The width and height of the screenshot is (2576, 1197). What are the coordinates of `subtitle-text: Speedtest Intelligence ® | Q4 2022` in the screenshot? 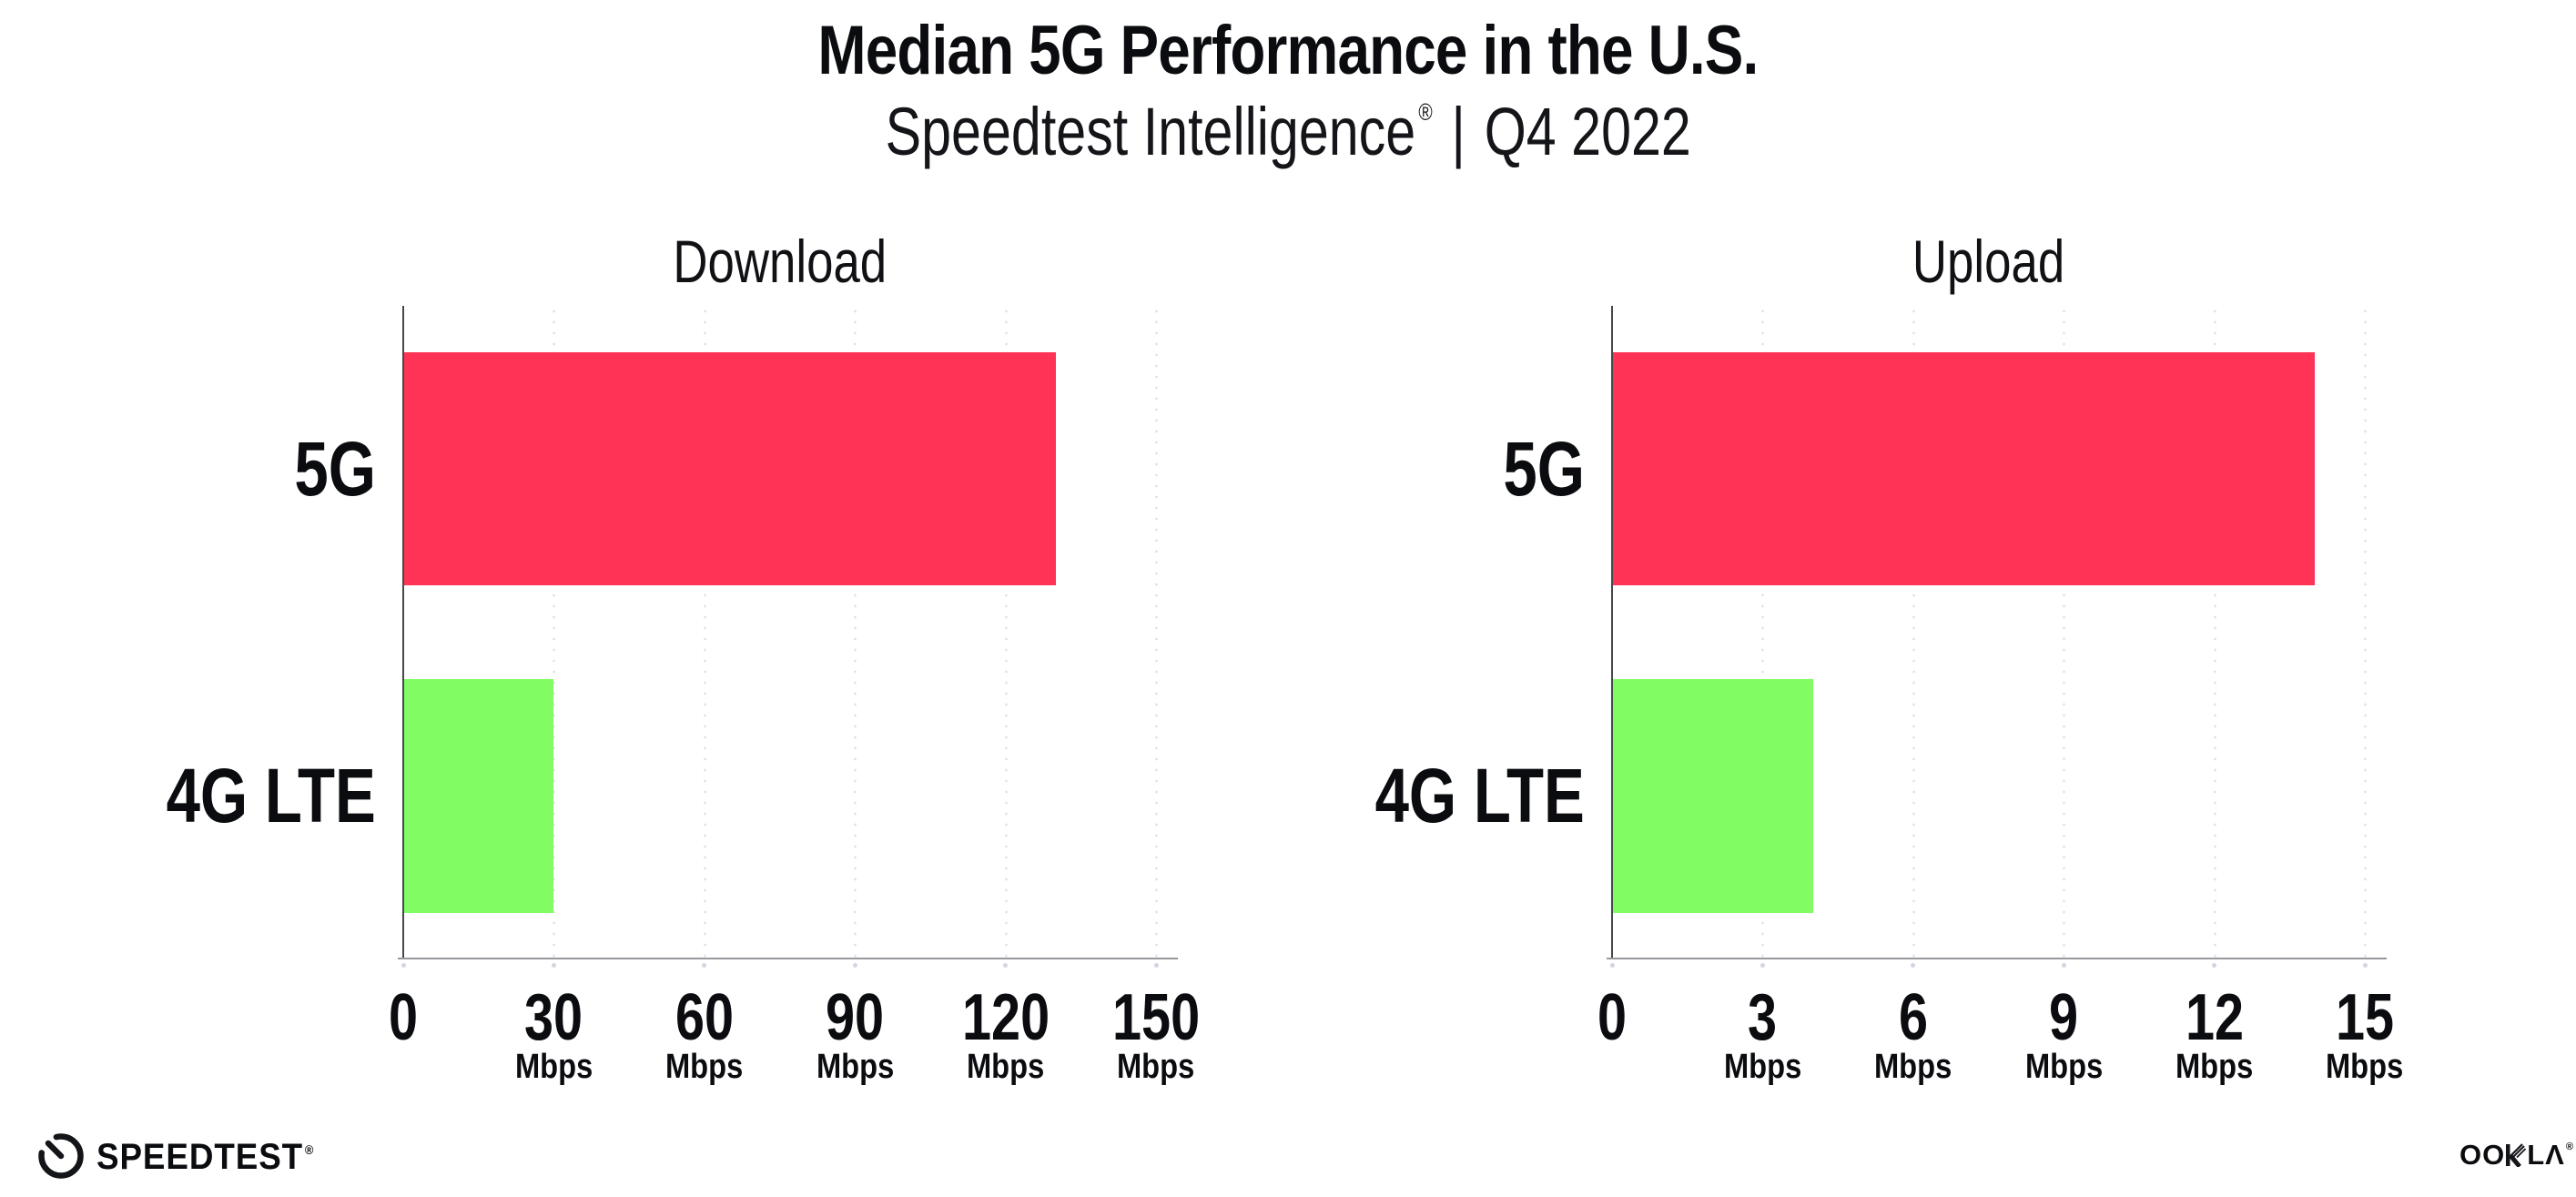 It's located at (1287, 139).